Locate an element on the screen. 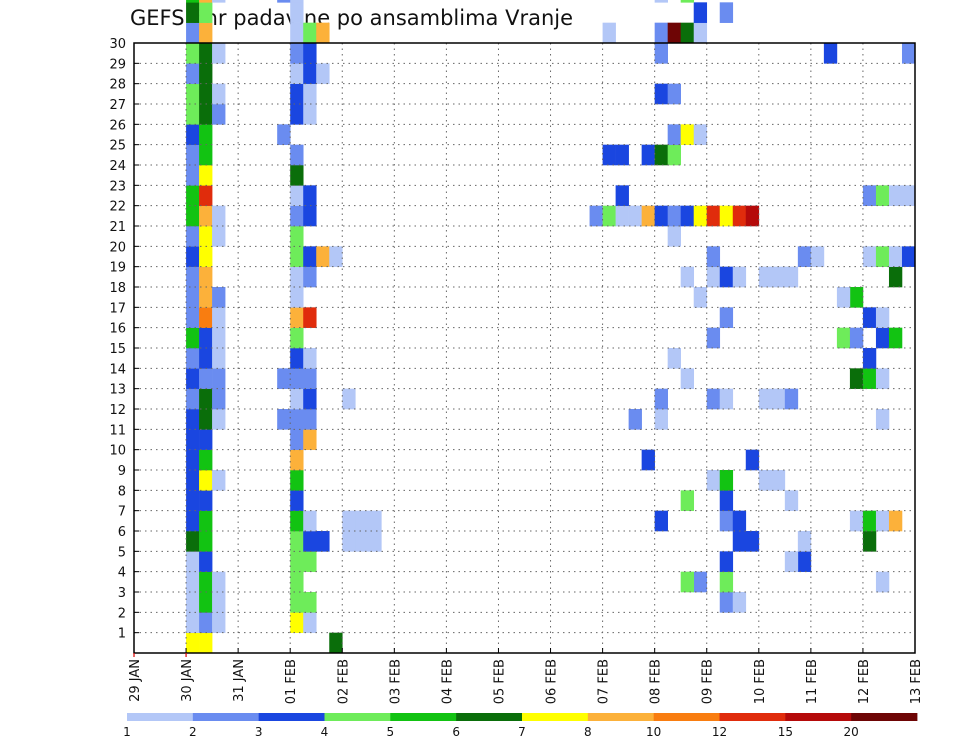 Image resolution: width=960 pixels, height=742 pixels. y-tick-label: 30 is located at coordinates (117, 44).